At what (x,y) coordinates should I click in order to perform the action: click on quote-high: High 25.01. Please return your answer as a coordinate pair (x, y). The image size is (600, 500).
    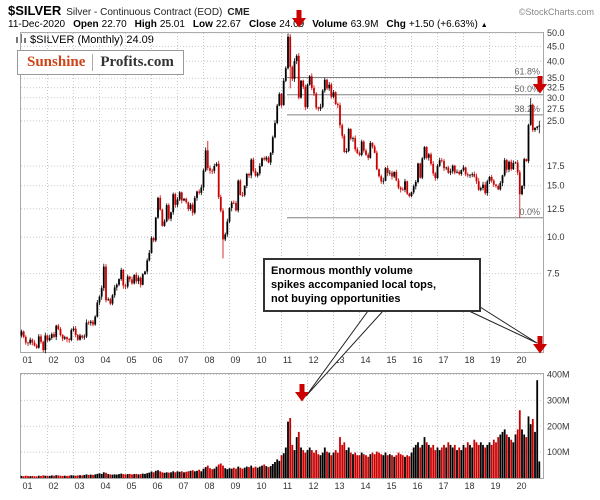
    Looking at the image, I should click on (159, 24).